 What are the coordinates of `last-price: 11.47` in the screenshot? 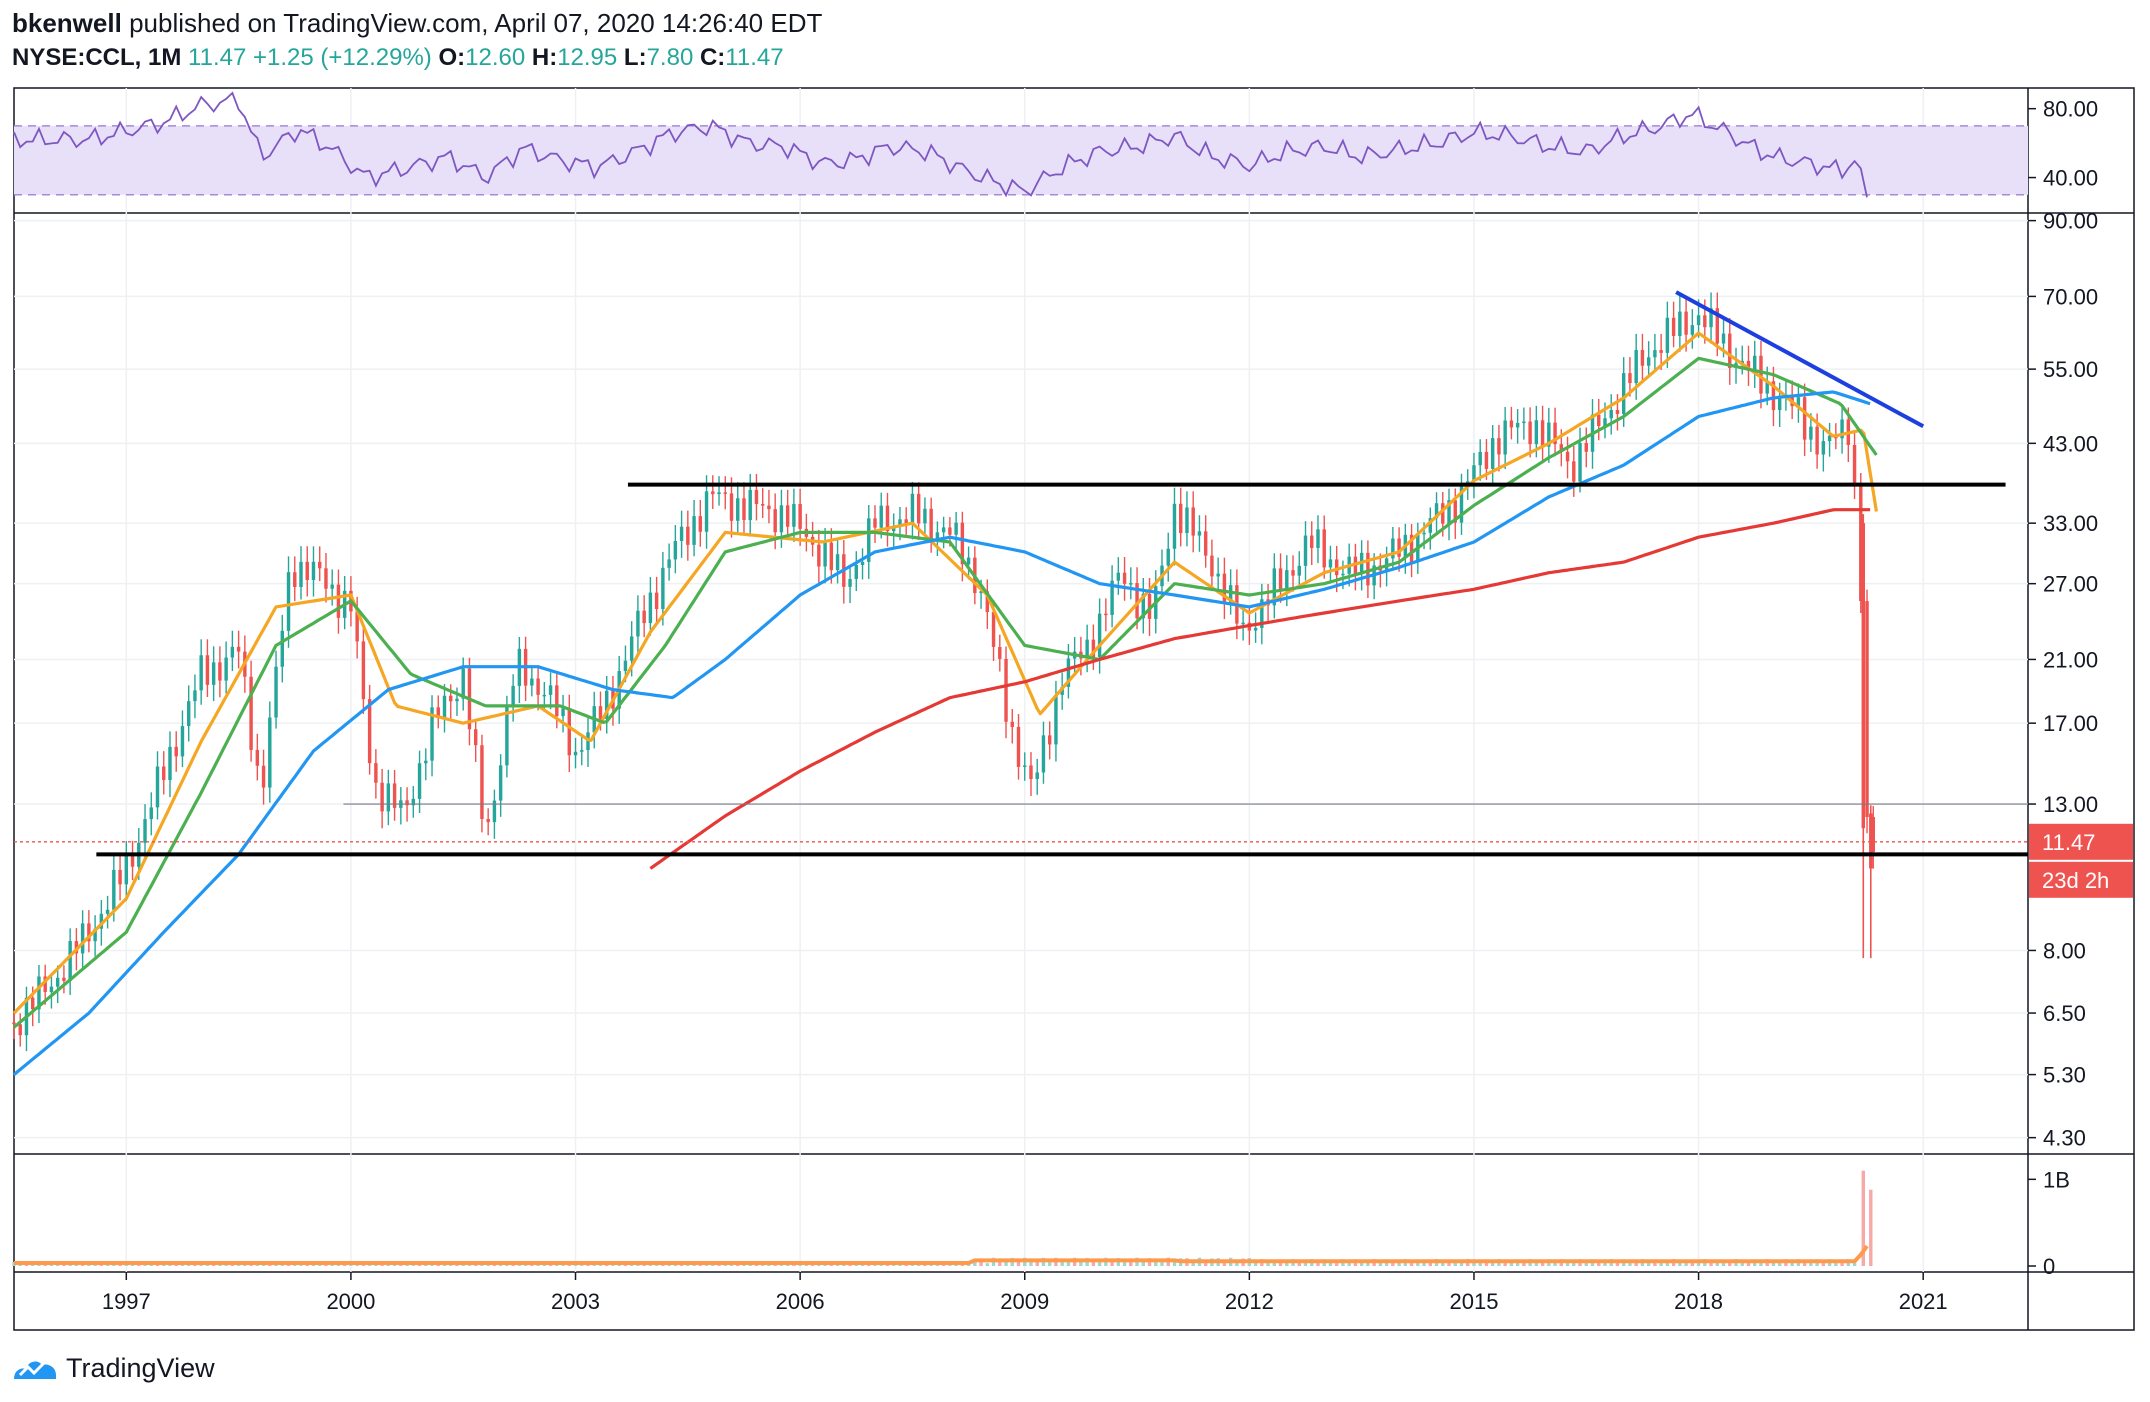 It's located at (217, 57).